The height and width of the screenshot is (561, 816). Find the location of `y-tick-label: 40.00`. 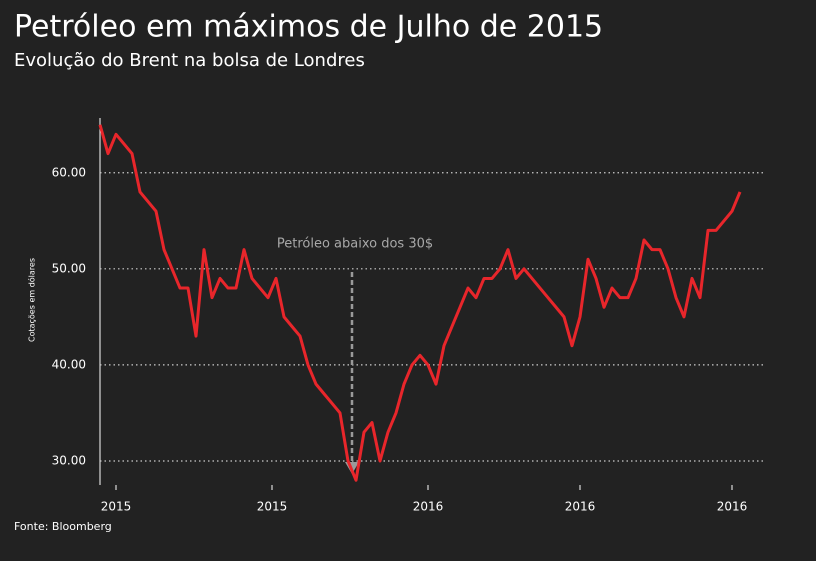

y-tick-label: 40.00 is located at coordinates (69, 364).